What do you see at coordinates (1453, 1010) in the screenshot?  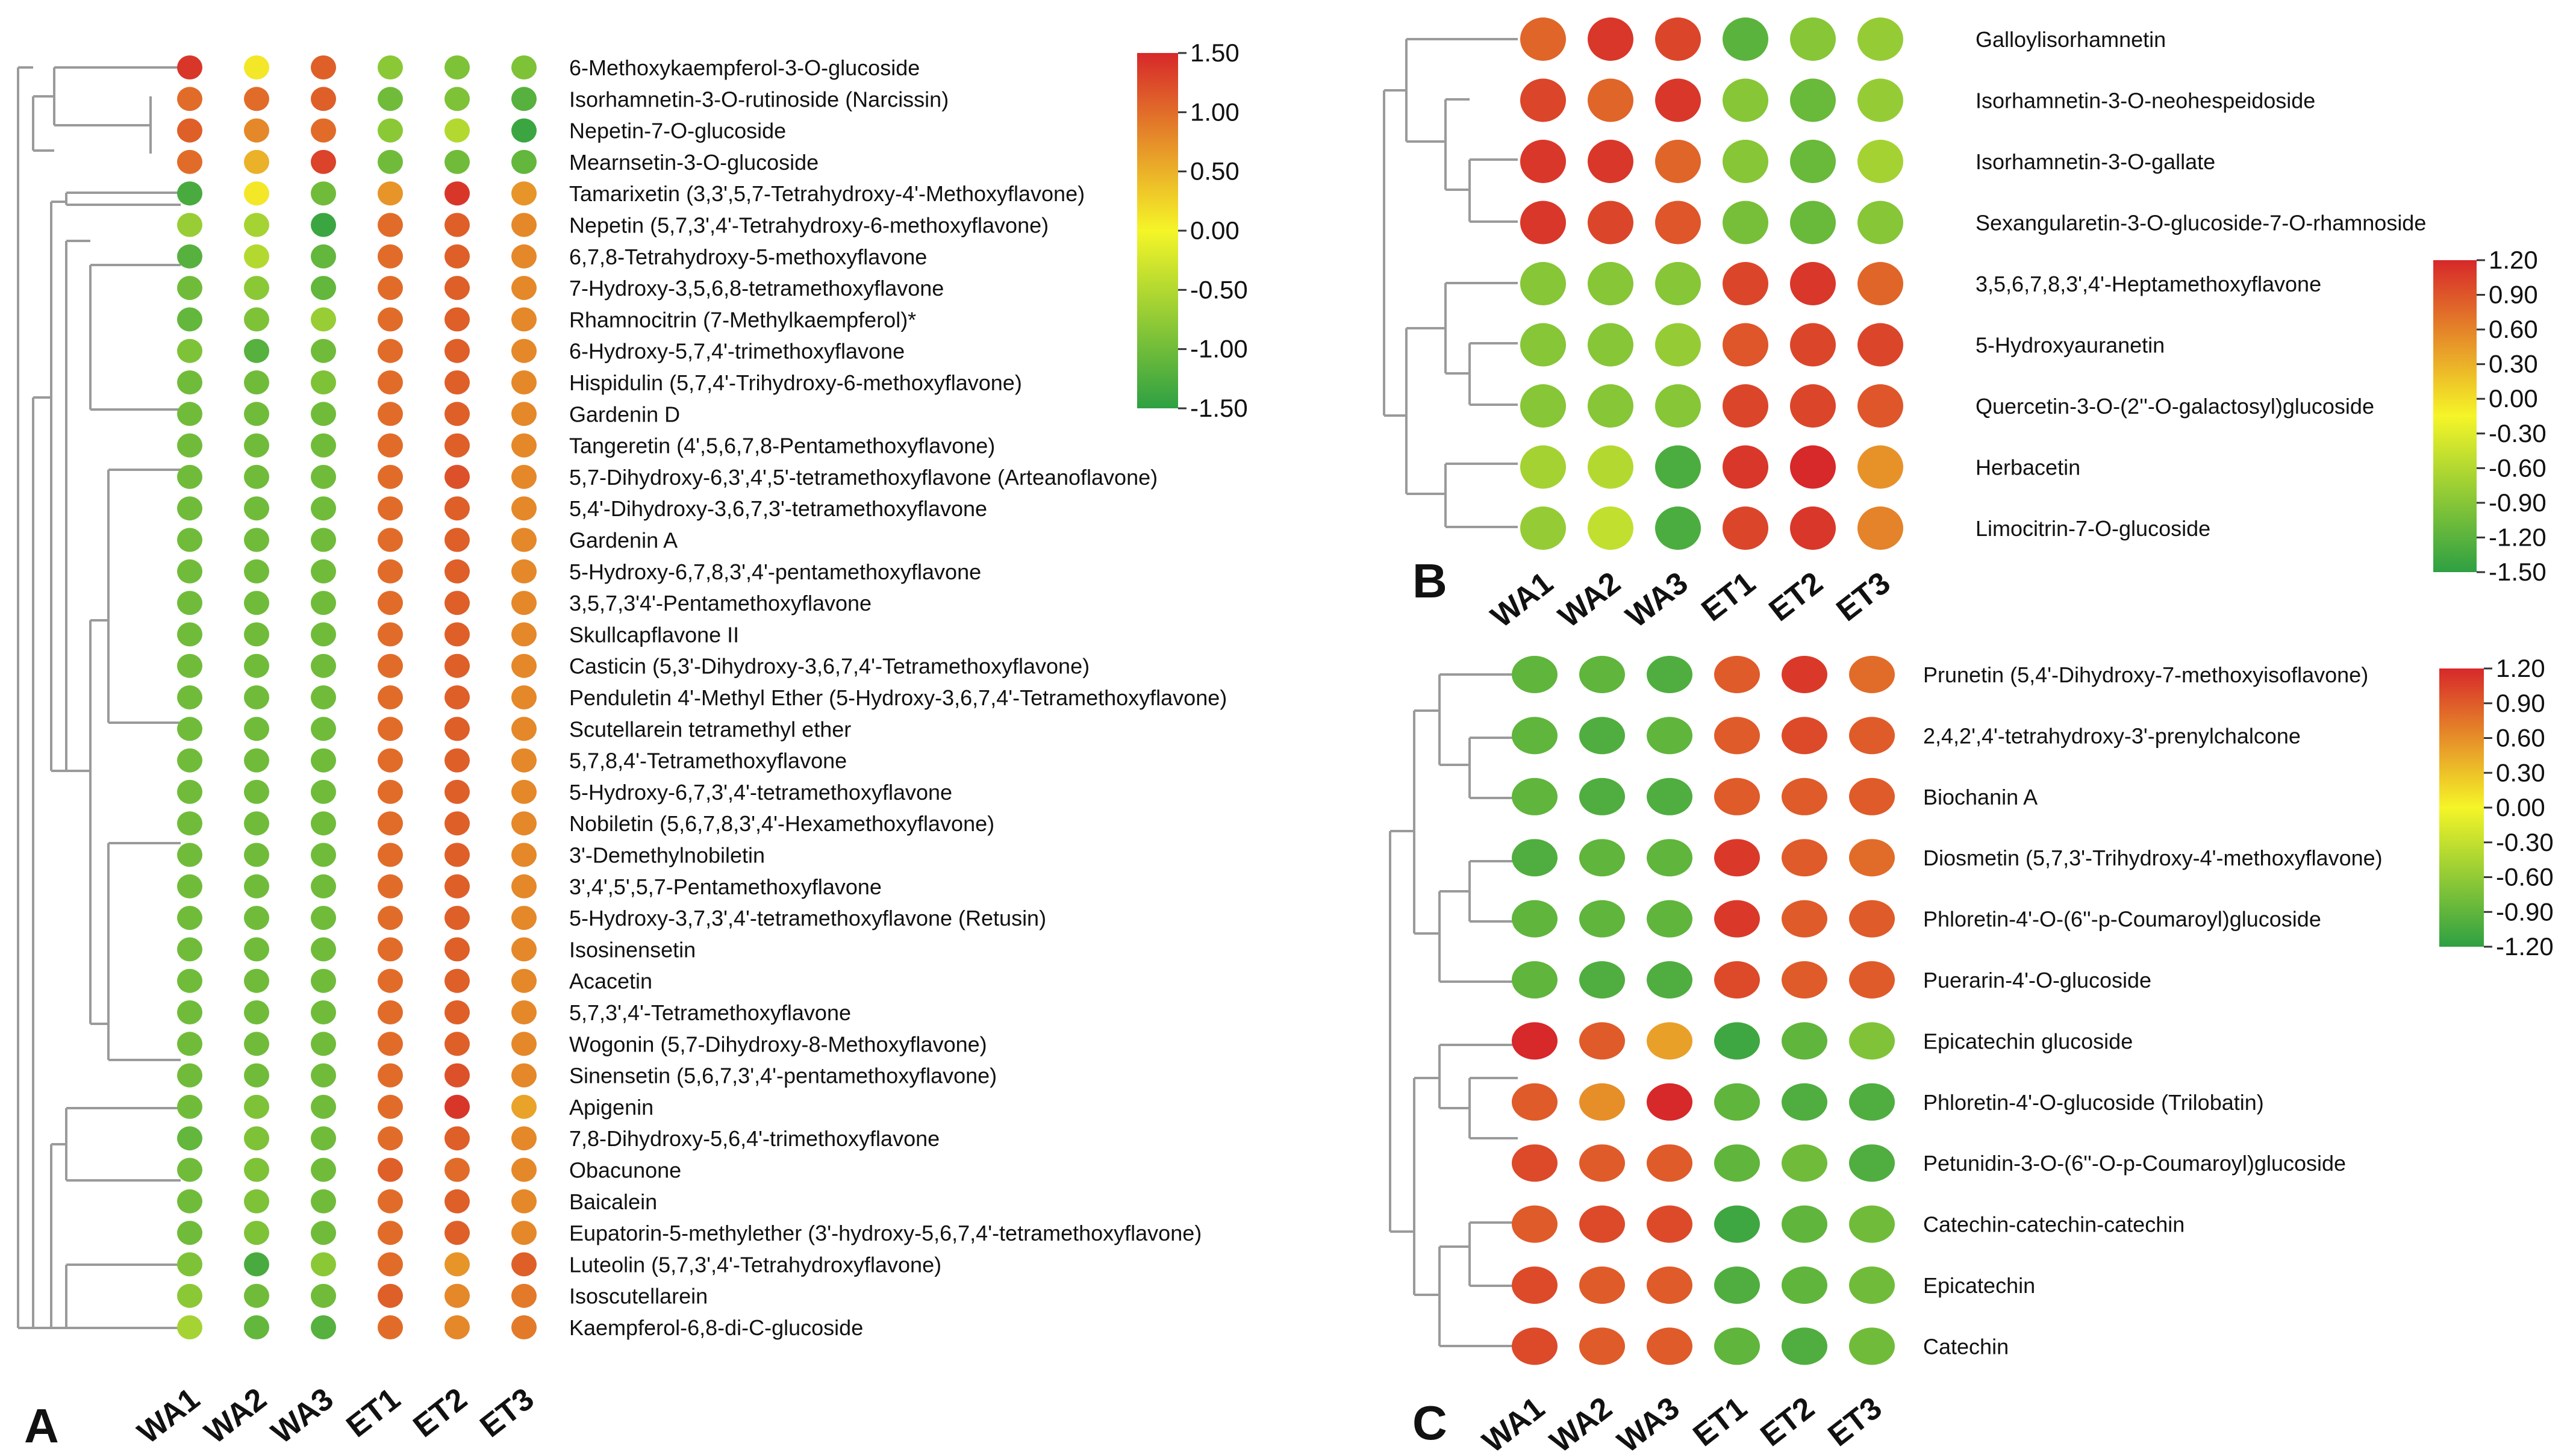 I see `panel-c-row-dendrogram` at bounding box center [1453, 1010].